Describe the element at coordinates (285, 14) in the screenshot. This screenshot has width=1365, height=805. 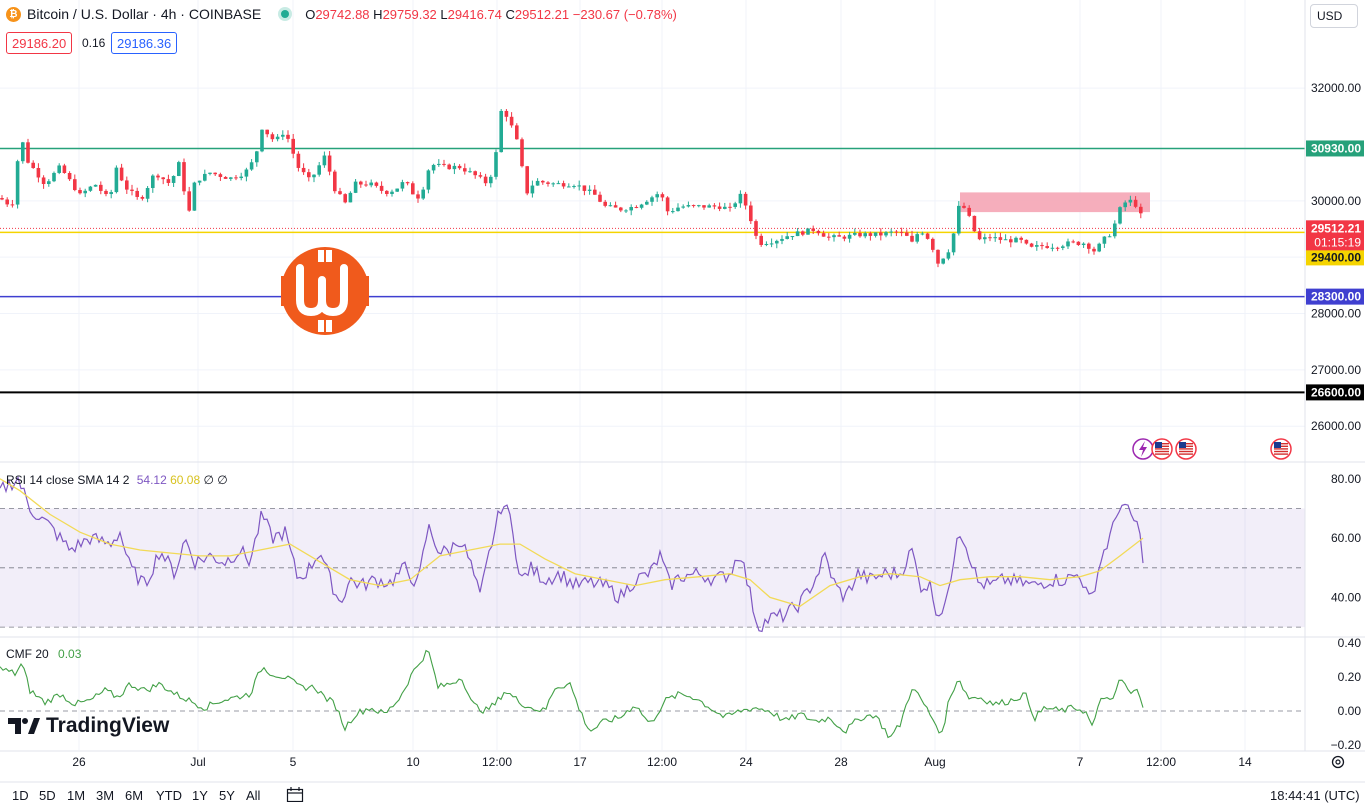
I see `market-status-icon` at that location.